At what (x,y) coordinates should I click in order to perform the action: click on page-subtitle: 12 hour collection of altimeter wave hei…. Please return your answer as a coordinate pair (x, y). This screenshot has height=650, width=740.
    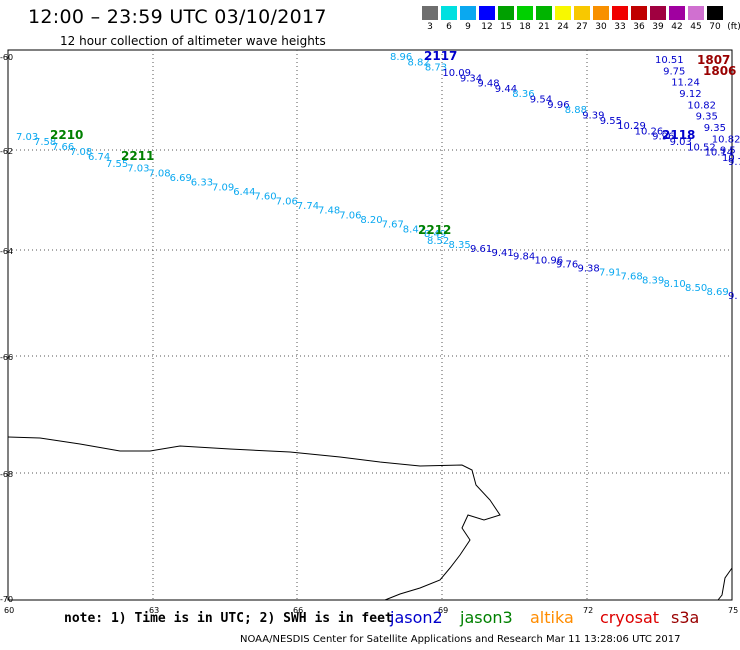
    Looking at the image, I should click on (193, 41).